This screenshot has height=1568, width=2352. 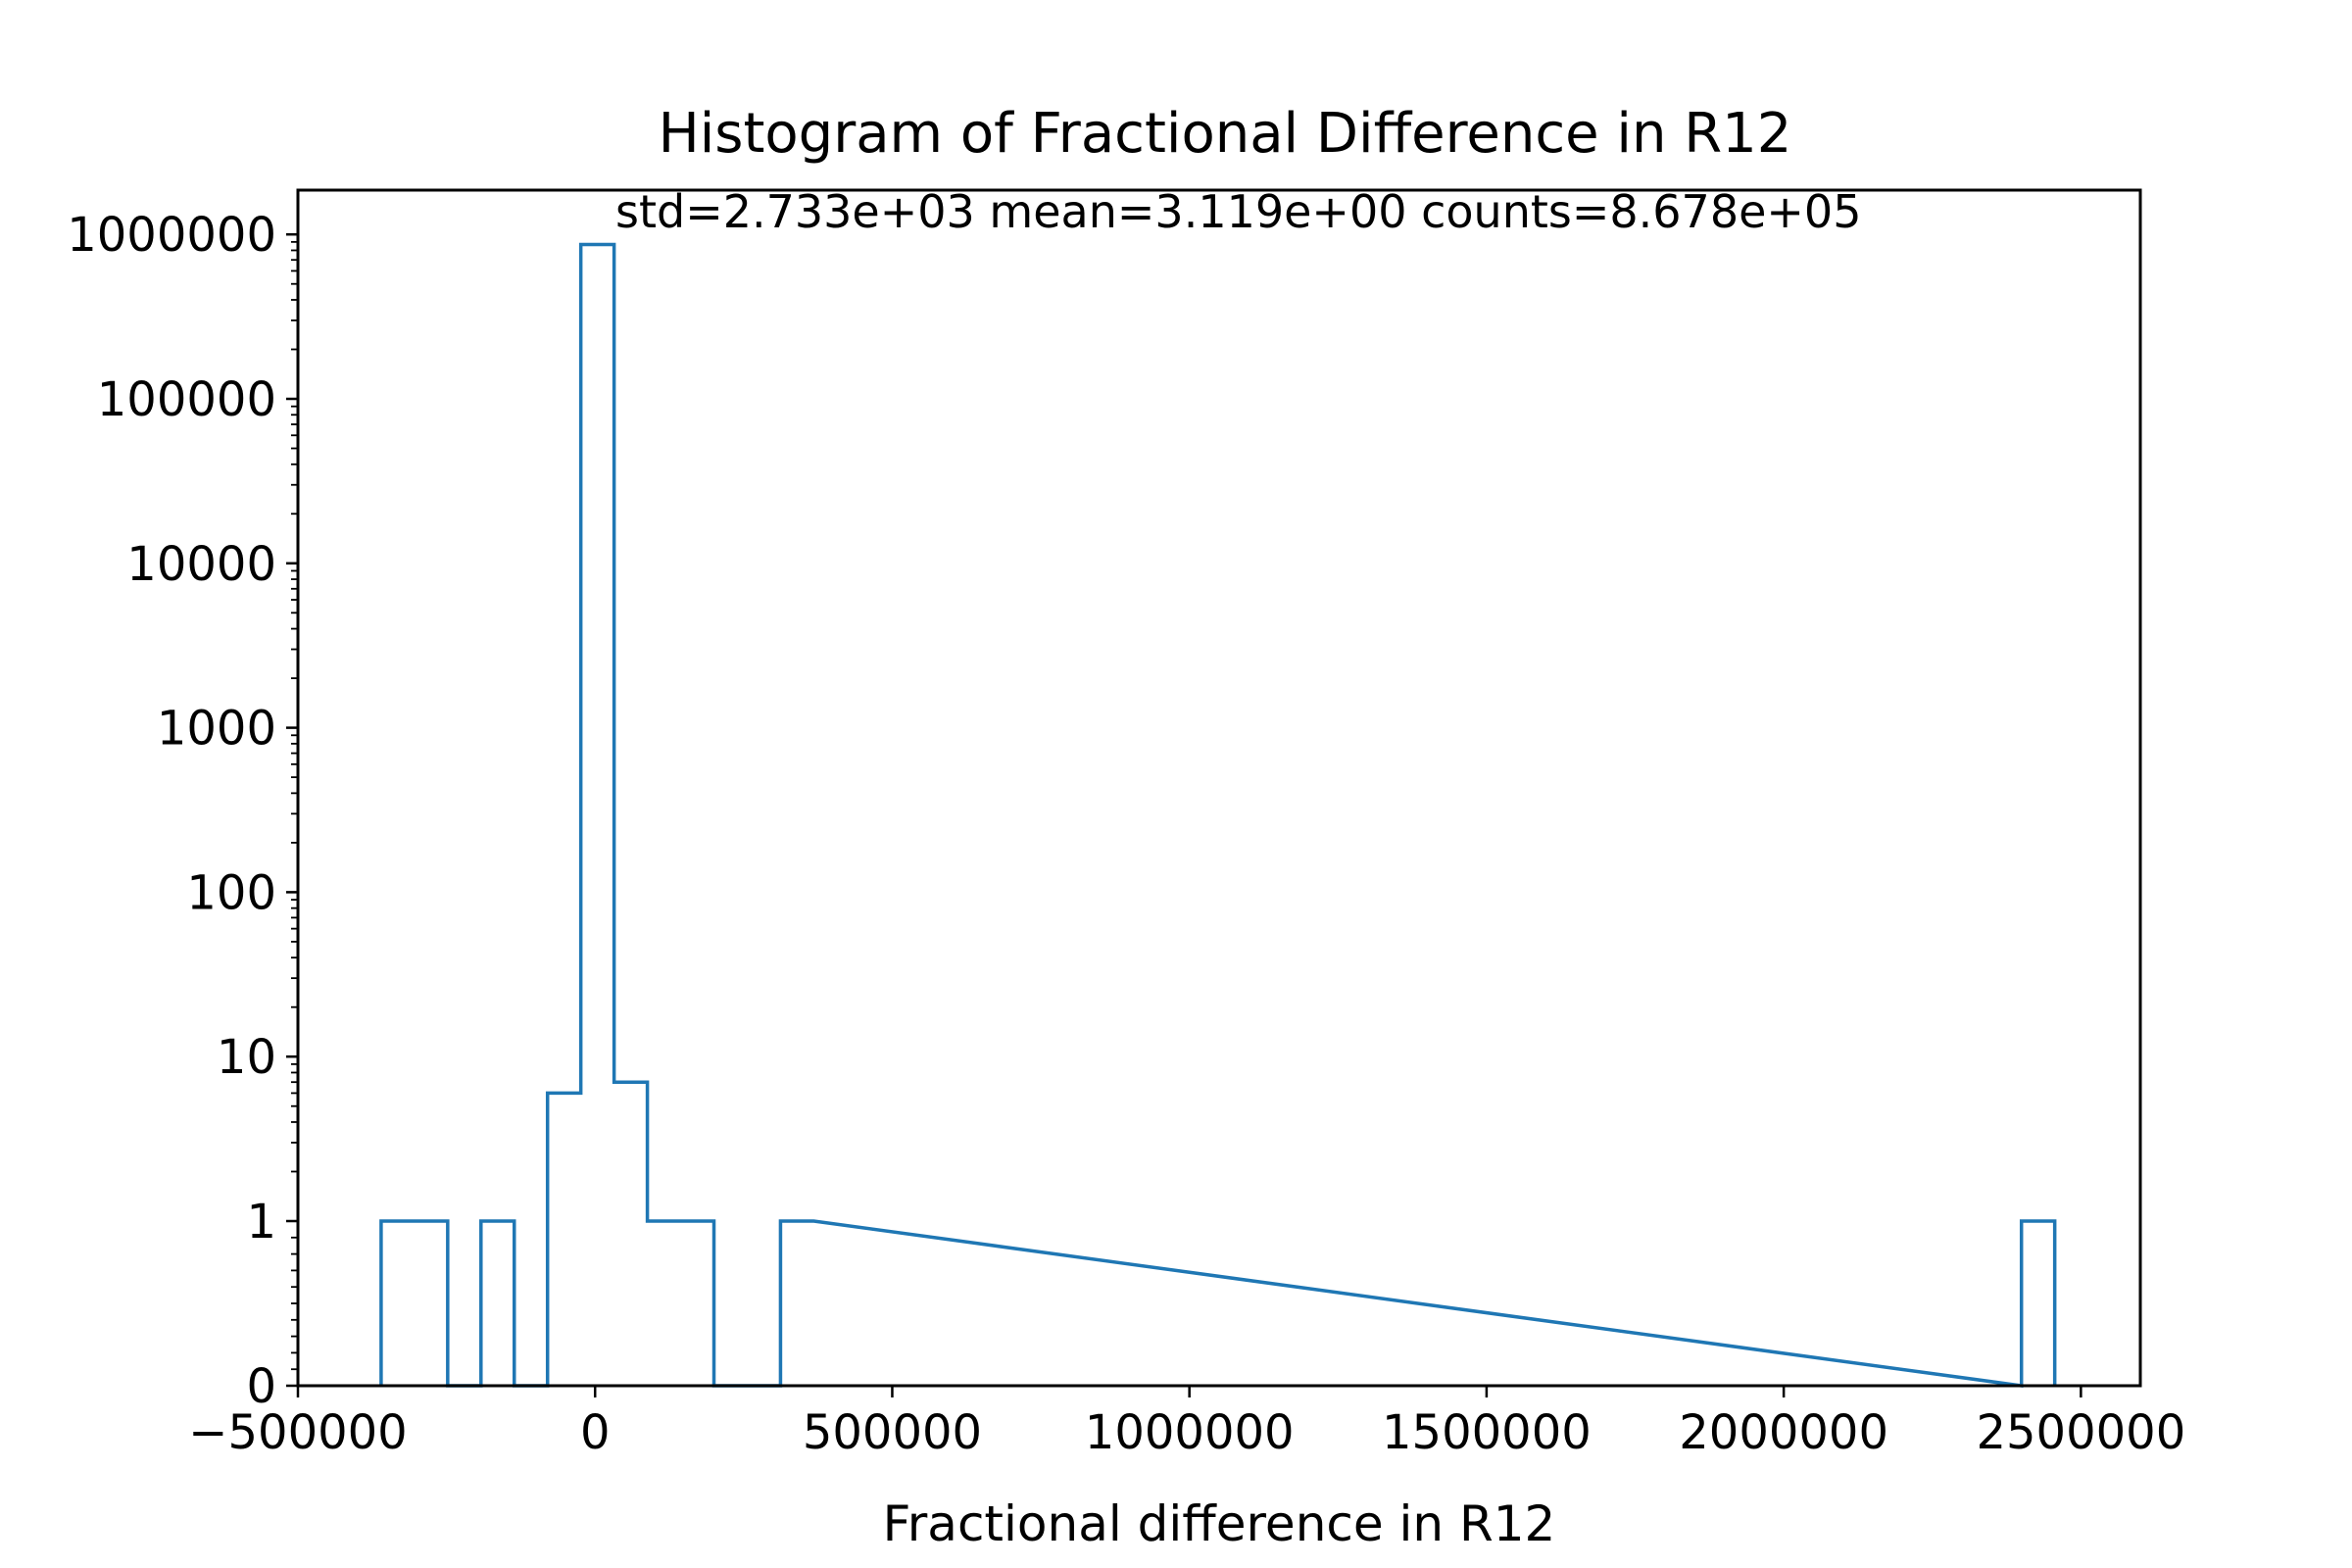 What do you see at coordinates (1783, 1432) in the screenshot?
I see `x-tick-label: 2000000` at bounding box center [1783, 1432].